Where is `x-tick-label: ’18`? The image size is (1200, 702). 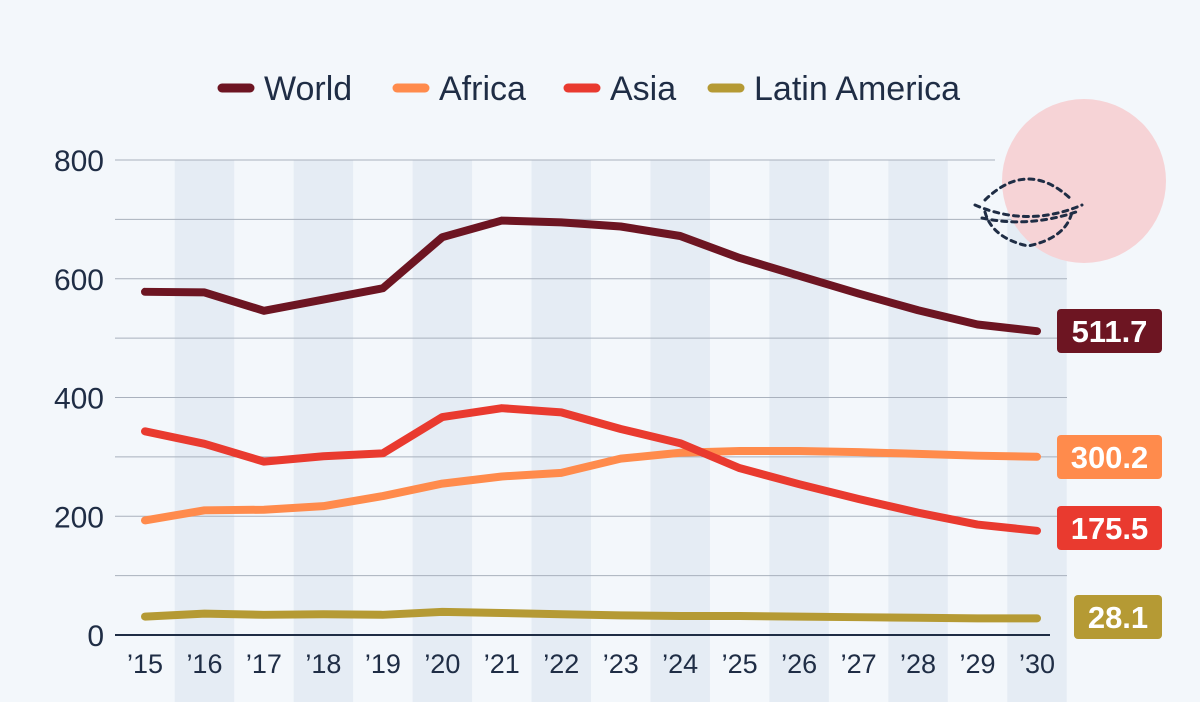 x-tick-label: ’18 is located at coordinates (323, 664).